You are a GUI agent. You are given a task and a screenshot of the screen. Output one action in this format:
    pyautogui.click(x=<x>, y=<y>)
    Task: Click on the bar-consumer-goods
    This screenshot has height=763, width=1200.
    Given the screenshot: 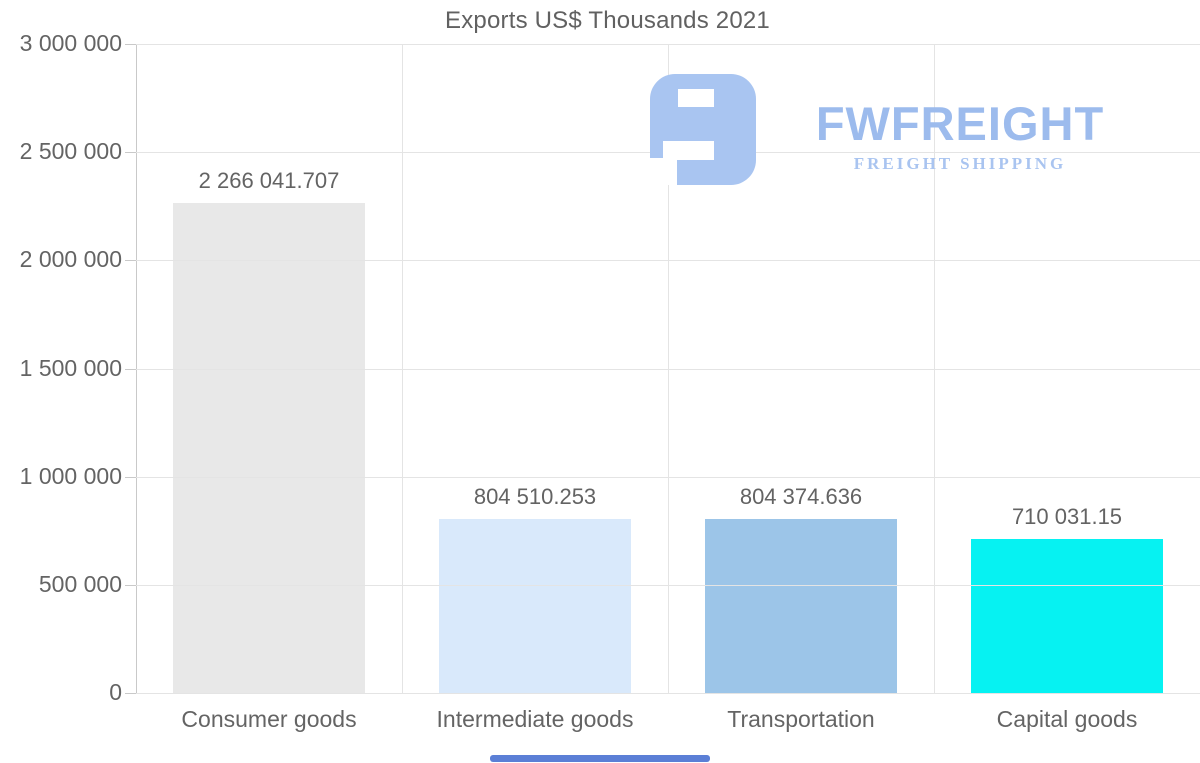 What is the action you would take?
    pyautogui.click(x=269, y=448)
    